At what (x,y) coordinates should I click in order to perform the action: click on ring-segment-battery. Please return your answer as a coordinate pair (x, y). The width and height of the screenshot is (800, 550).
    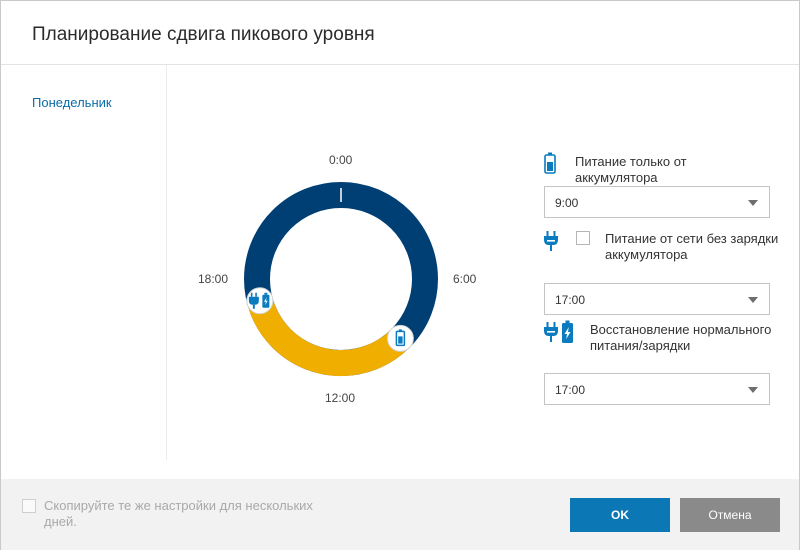
    Looking at the image, I should click on (328, 336).